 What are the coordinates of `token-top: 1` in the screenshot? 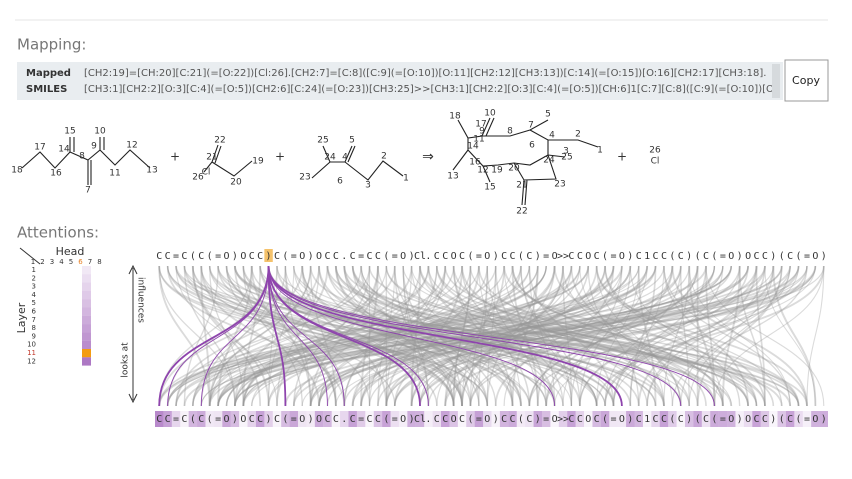 It's located at (647, 256).